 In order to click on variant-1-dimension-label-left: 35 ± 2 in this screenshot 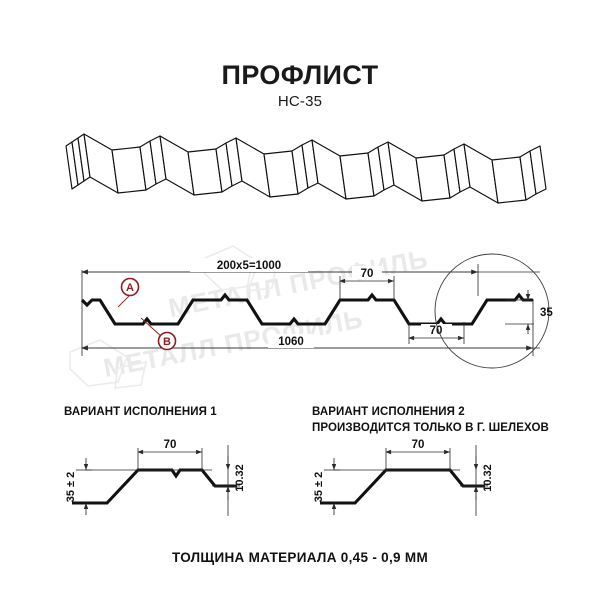, I will do `click(71, 487)`.